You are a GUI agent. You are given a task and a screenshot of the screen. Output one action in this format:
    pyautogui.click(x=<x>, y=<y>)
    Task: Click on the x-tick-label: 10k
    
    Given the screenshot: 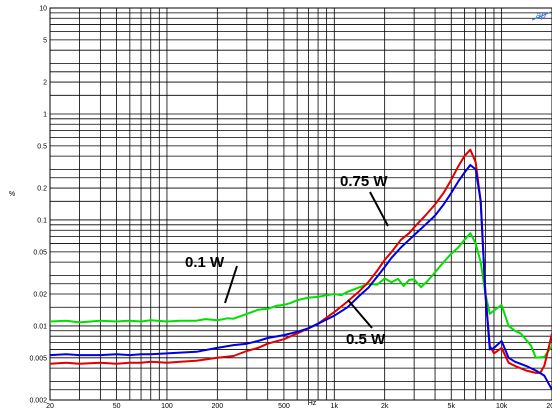 What is the action you would take?
    pyautogui.click(x=502, y=406)
    